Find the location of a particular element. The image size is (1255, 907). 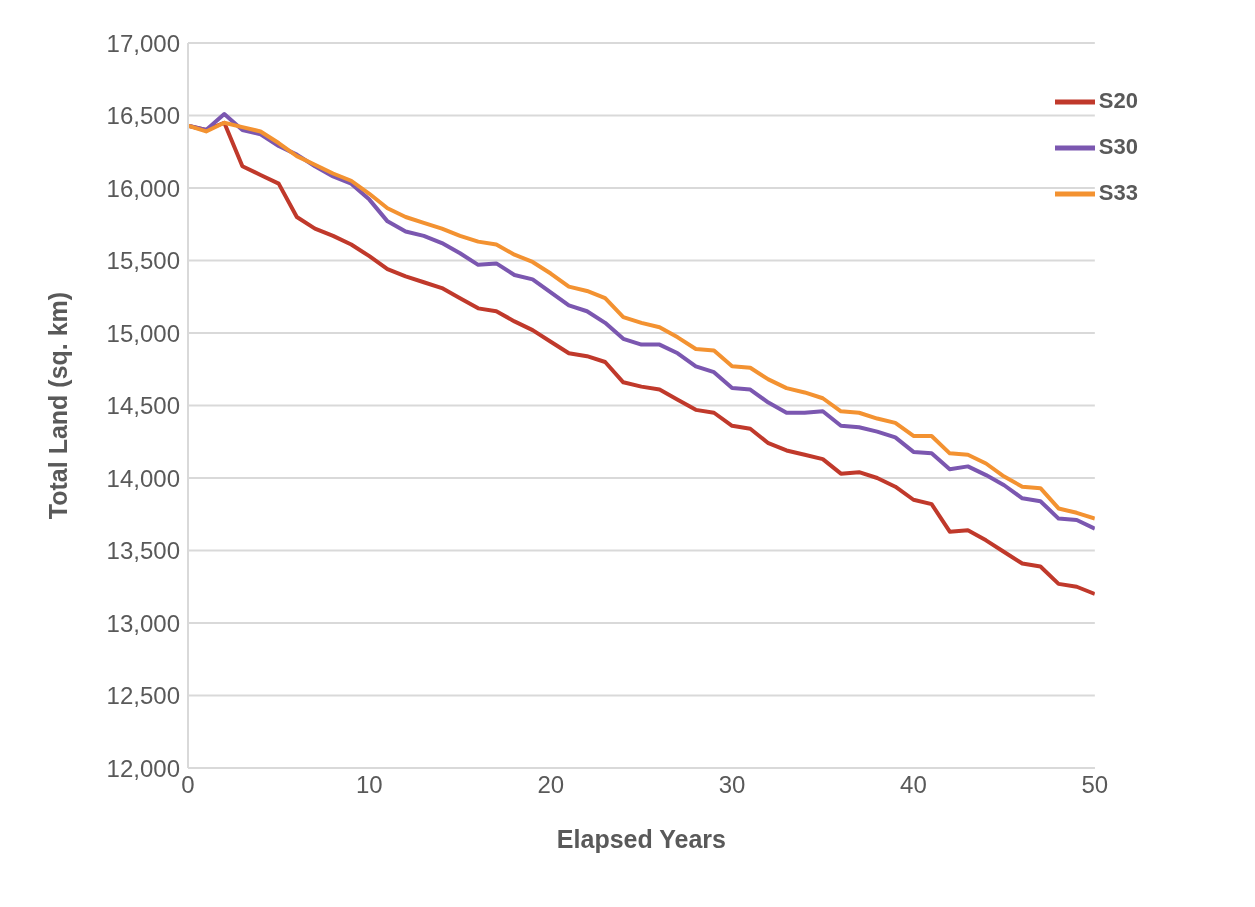

y-axis-title: Total Land (sq. km) is located at coordinates (57, 405).